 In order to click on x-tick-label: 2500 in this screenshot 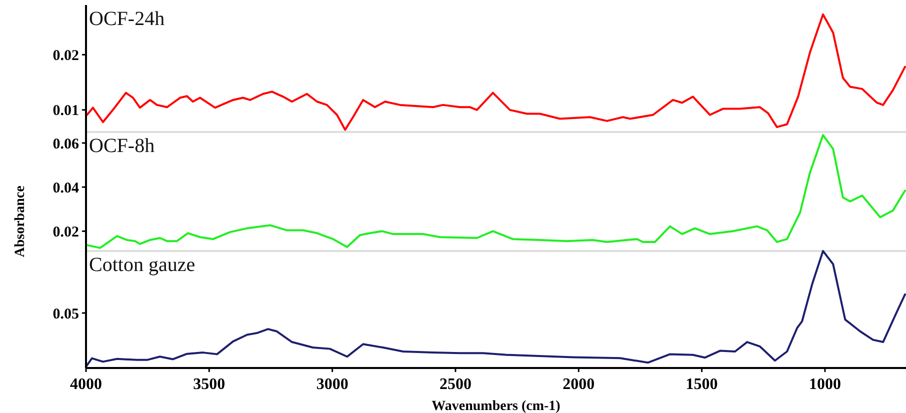, I will do `click(455, 384)`.